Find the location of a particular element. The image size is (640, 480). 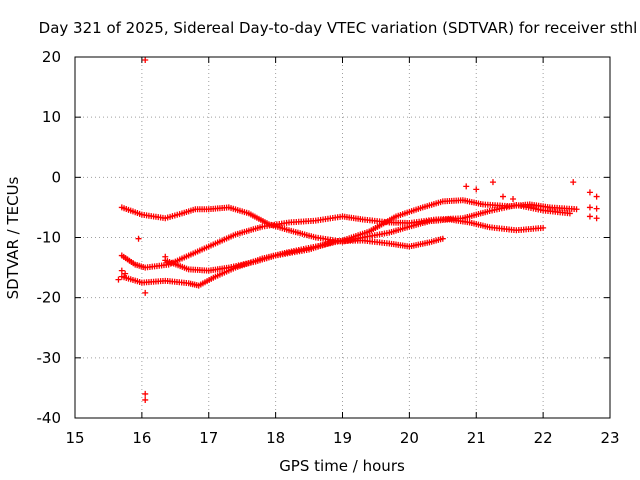

x-tick-label: 19 is located at coordinates (342, 438).